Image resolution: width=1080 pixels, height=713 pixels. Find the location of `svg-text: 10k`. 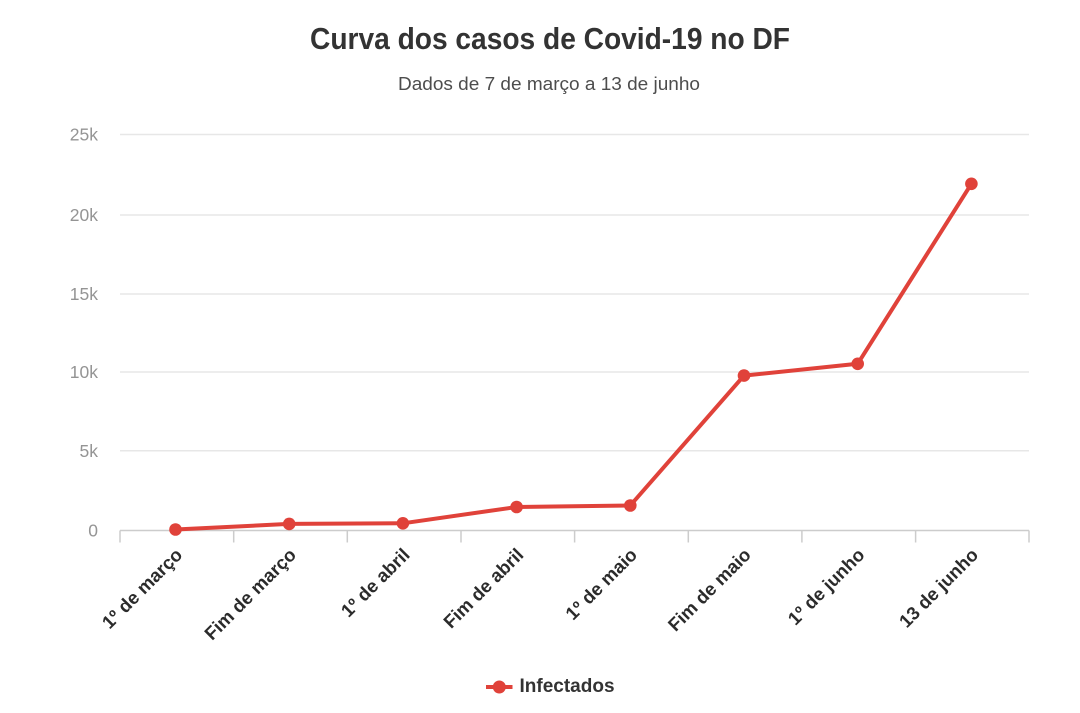

svg-text: 10k is located at coordinates (84, 372).